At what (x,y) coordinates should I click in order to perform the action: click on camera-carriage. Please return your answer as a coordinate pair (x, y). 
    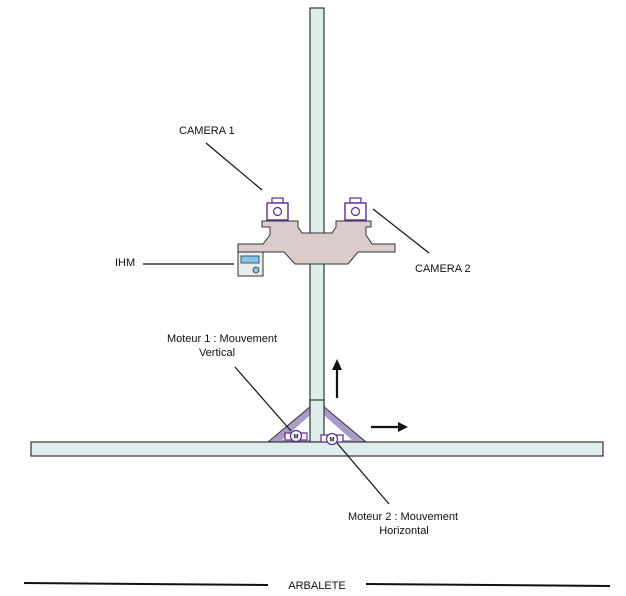
    Looking at the image, I should click on (316, 242).